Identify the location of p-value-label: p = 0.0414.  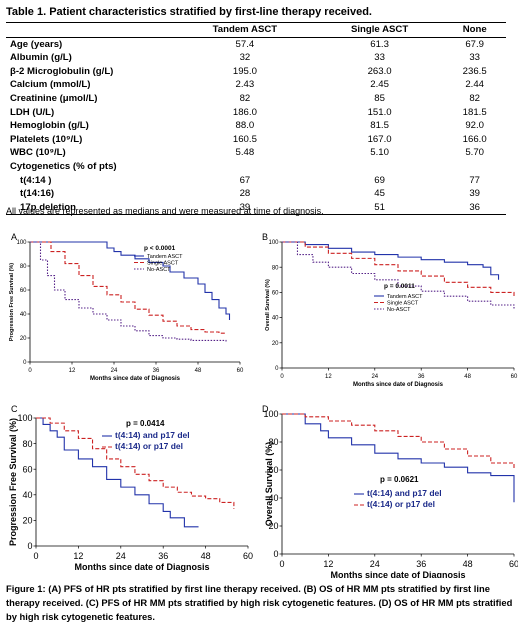
(145, 423).